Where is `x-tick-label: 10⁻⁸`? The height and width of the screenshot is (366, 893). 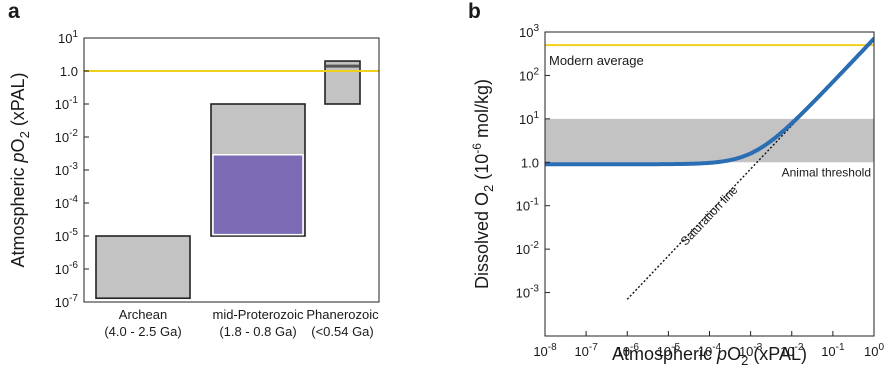 x-tick-label: 10⁻⁸ is located at coordinates (545, 350).